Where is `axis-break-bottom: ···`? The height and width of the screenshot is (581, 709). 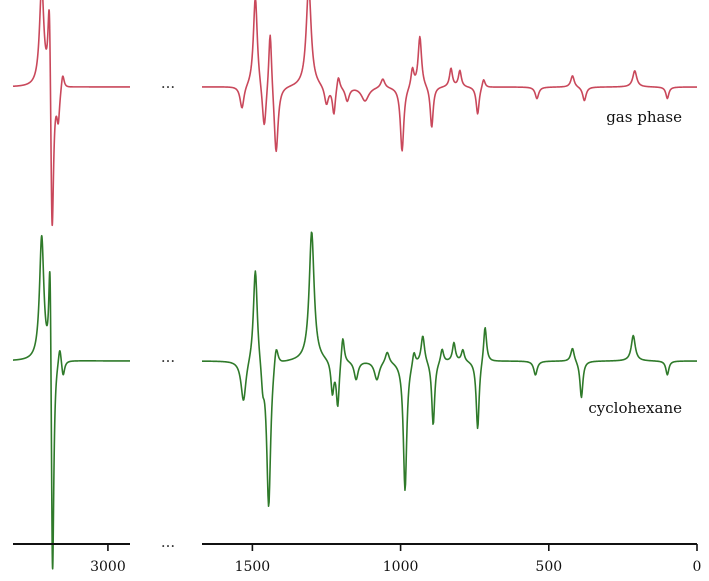 axis-break-bottom: ··· is located at coordinates (168, 546).